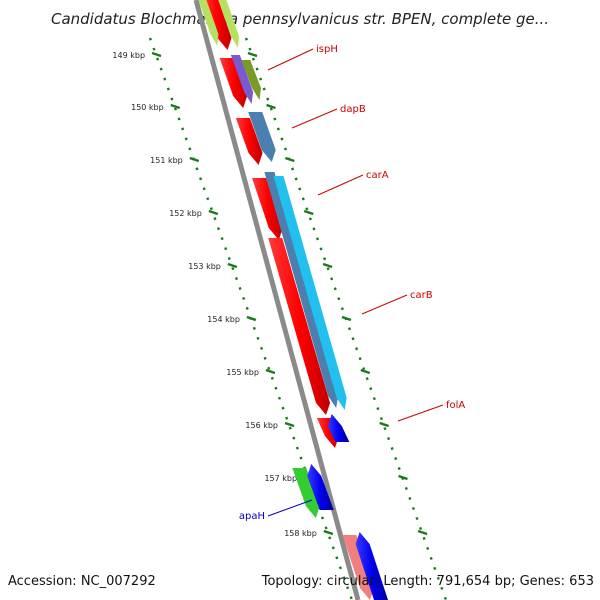  I want to click on scale-tick-label: 156 kbp, so click(261, 425).